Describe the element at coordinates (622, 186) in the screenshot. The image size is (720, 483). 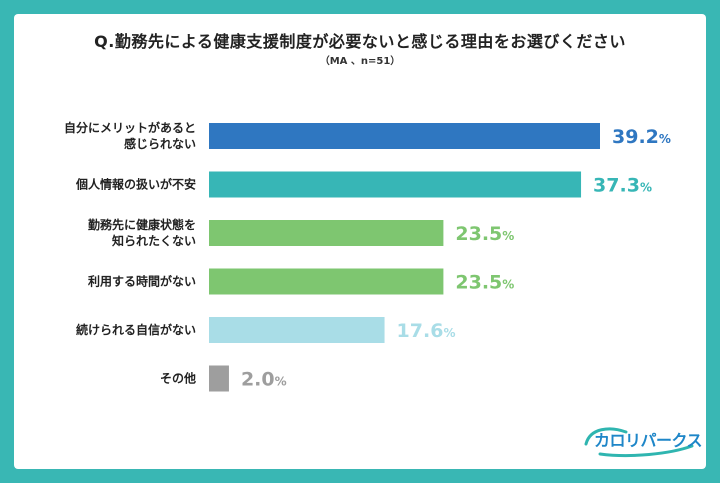
I see `value-label-1: 37.3%` at that location.